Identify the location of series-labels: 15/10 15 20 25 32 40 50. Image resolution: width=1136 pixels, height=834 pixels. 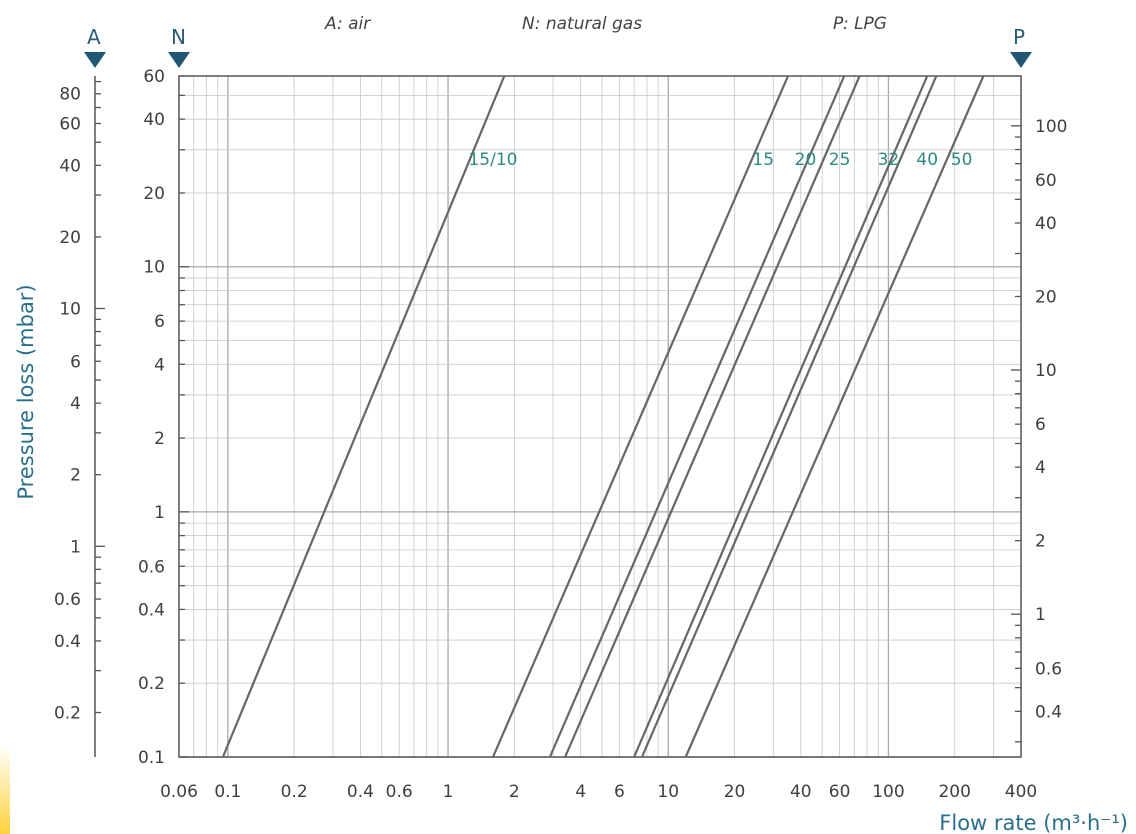
(720, 160).